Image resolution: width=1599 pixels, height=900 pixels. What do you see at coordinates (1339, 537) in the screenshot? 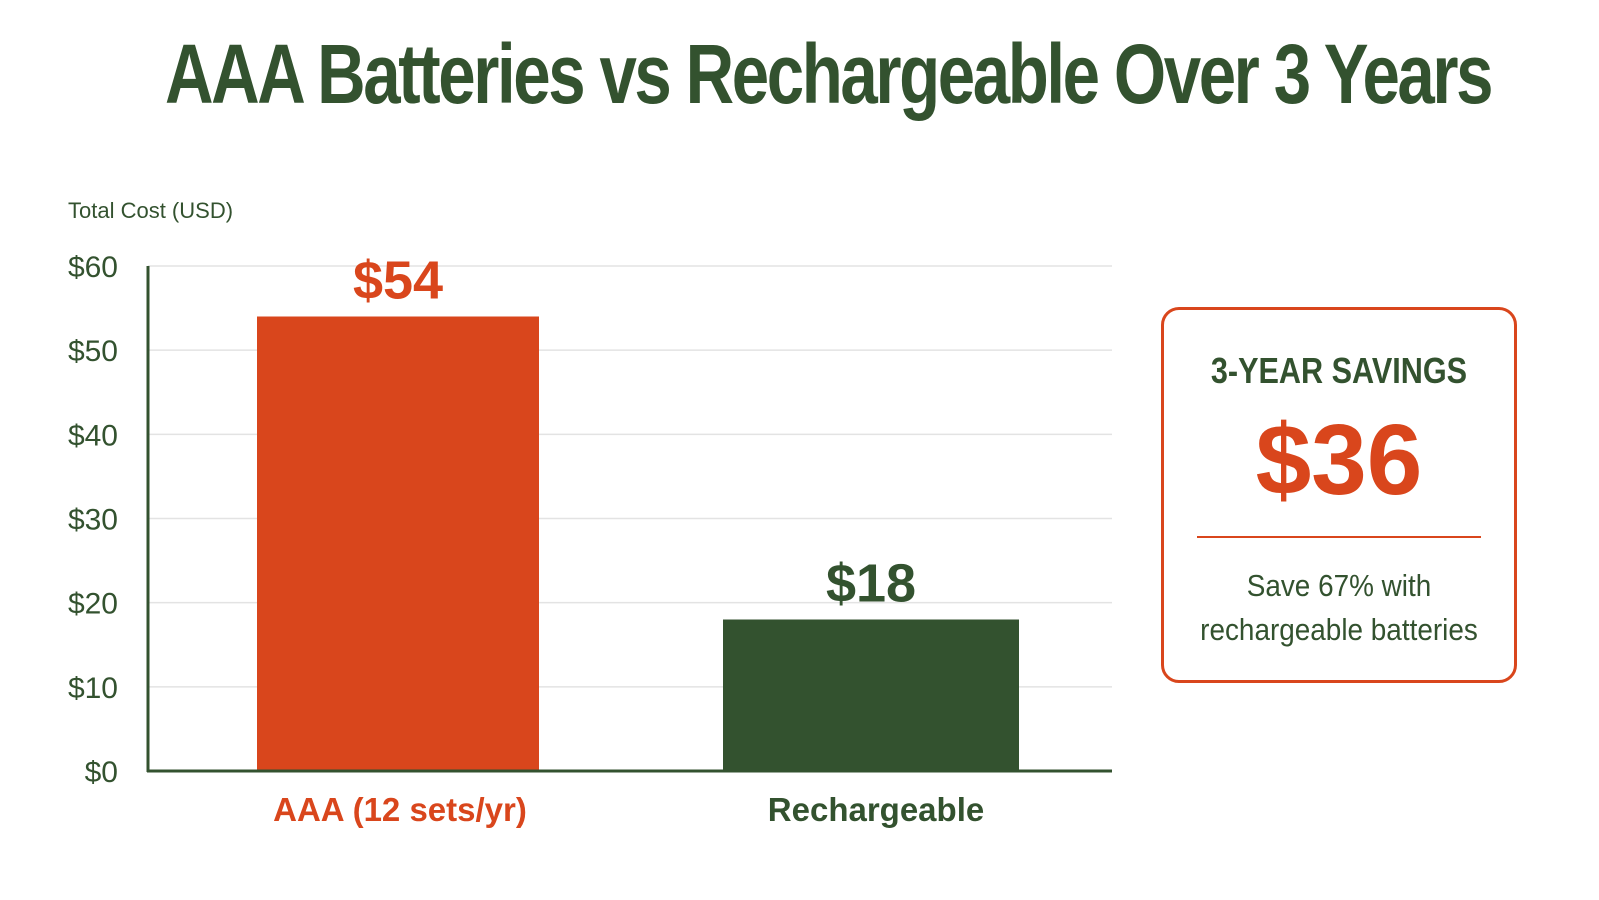
I see `savings-divider` at bounding box center [1339, 537].